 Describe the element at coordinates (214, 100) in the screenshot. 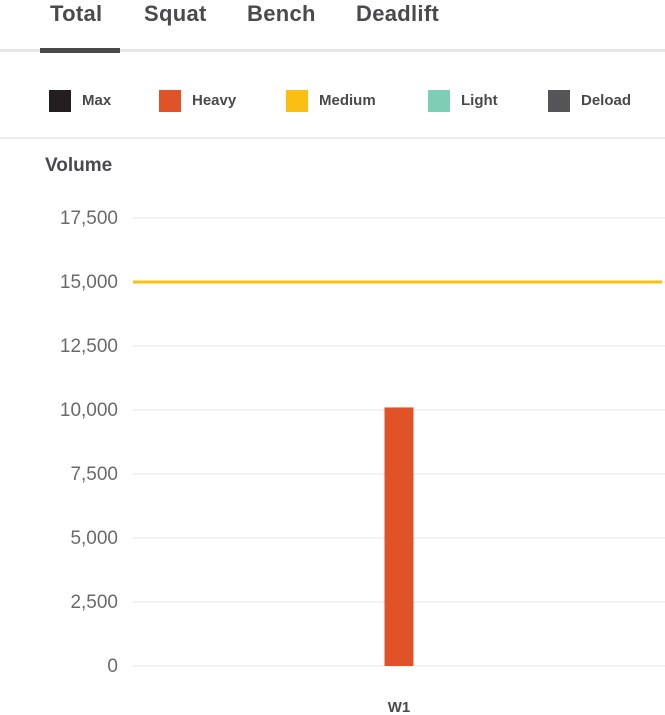

I see `legend-label: Heavy` at that location.